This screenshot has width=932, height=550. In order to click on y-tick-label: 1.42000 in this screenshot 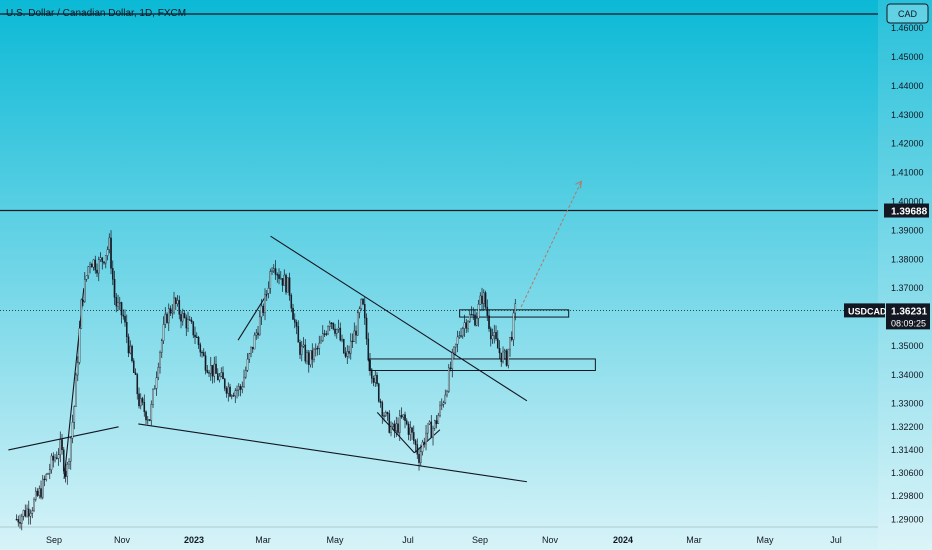, I will do `click(907, 144)`.